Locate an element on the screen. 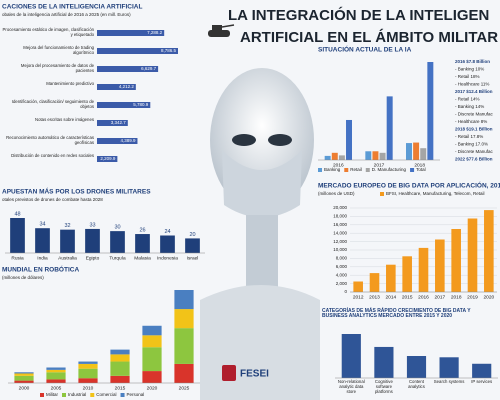 The image size is (500, 400). value-label: 6,629.7 is located at coordinates (149, 68).